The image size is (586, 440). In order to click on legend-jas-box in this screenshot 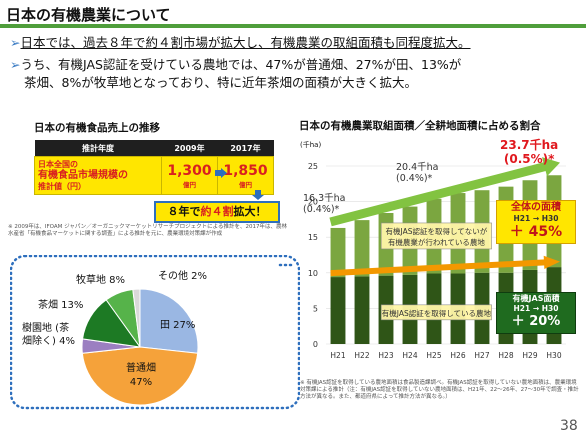, I will do `click(436, 312)`.